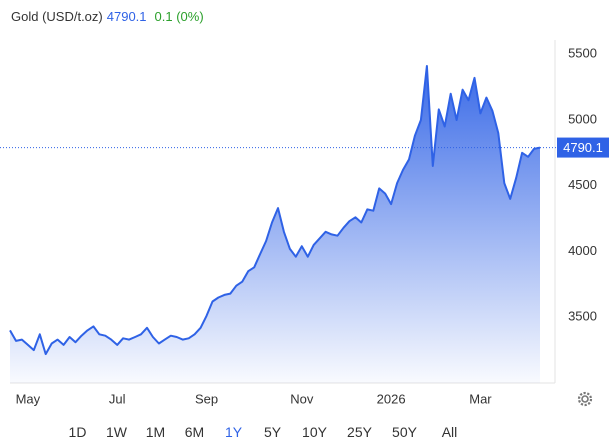  I want to click on range-button: 10Y, so click(314, 432).